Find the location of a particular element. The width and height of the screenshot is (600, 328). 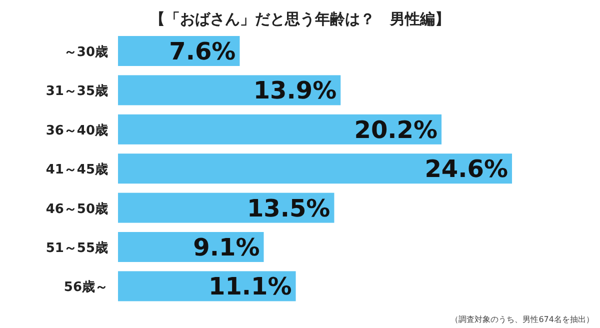

data-label: 11.1% is located at coordinates (250, 286).